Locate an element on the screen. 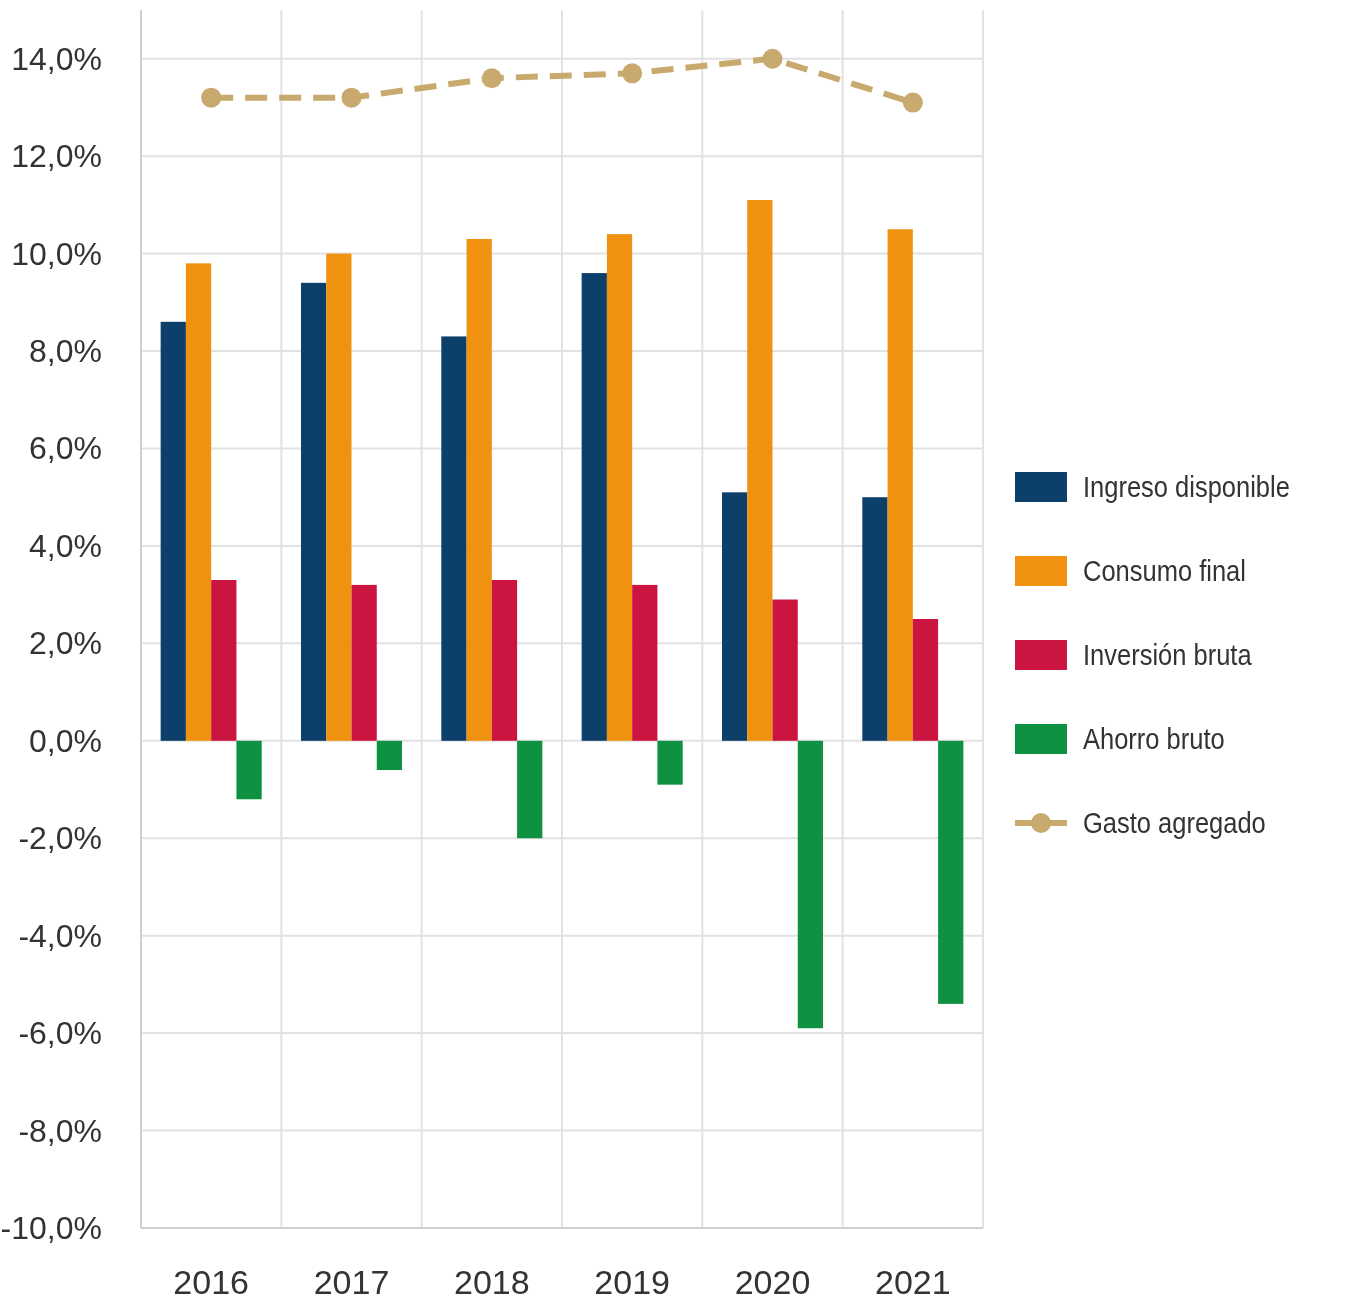 Image resolution: width=1346 pixels, height=1301 pixels. x-tick-label: 2017 is located at coordinates (351, 1282).